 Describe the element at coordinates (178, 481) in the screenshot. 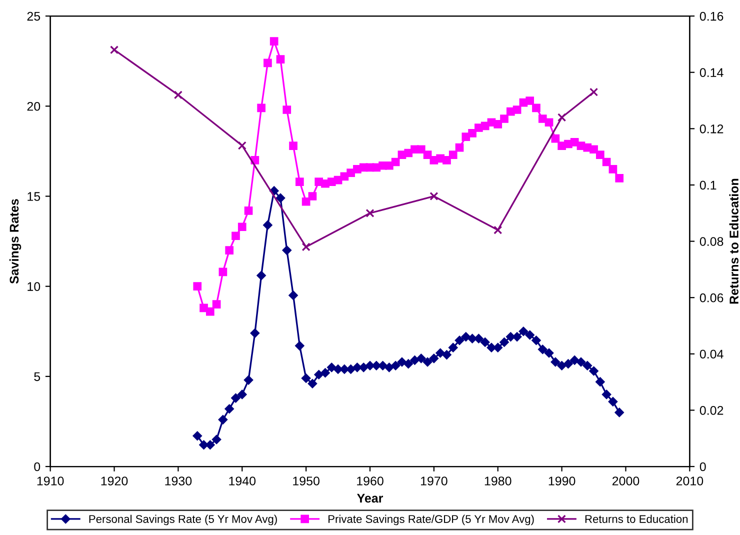

I see `x-tick-label: 1930` at that location.